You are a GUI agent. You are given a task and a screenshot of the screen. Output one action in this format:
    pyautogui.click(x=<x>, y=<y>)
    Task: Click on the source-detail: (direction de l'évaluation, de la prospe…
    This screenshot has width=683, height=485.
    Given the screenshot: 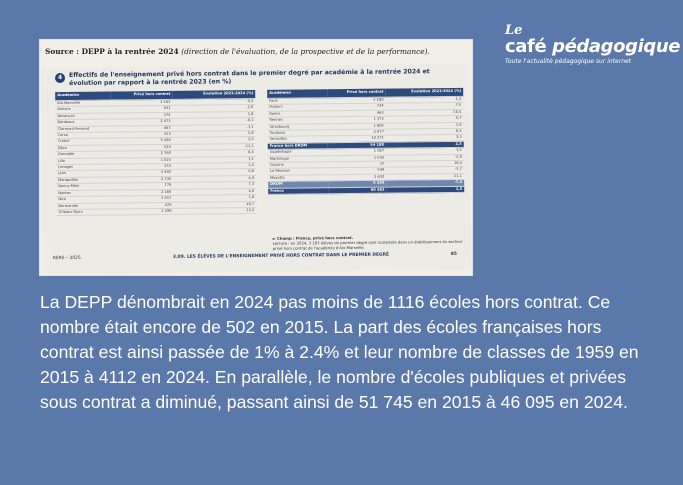 What is the action you would take?
    pyautogui.click(x=305, y=51)
    